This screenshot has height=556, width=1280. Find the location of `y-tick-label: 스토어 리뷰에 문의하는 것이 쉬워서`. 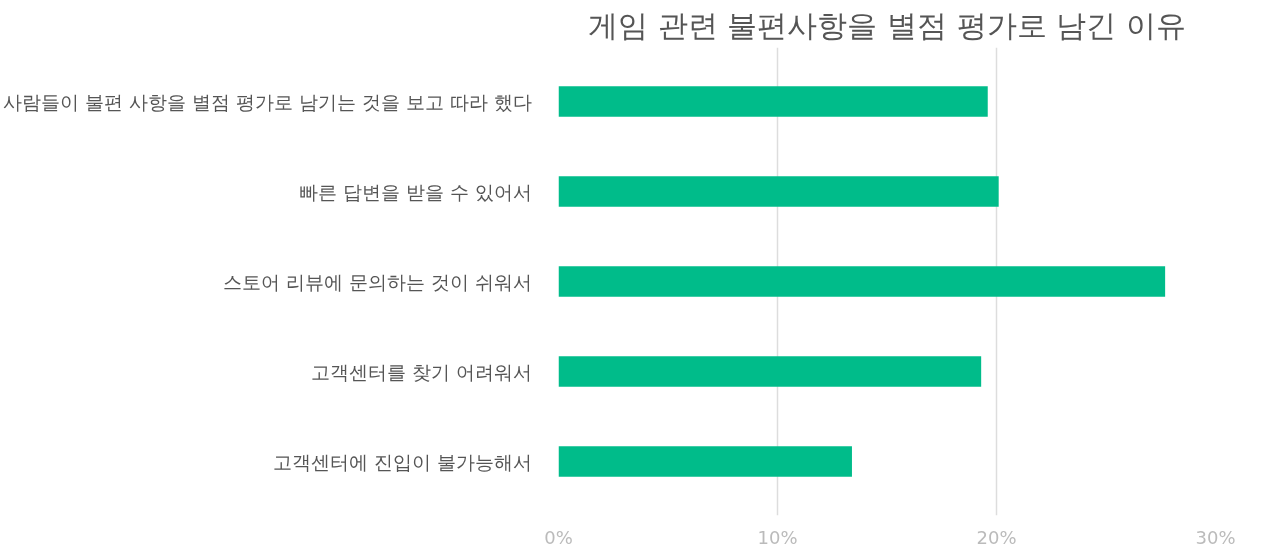

y-tick-label: 스토어 리뷰에 문의하는 것이 쉬워서 is located at coordinates (378, 281).